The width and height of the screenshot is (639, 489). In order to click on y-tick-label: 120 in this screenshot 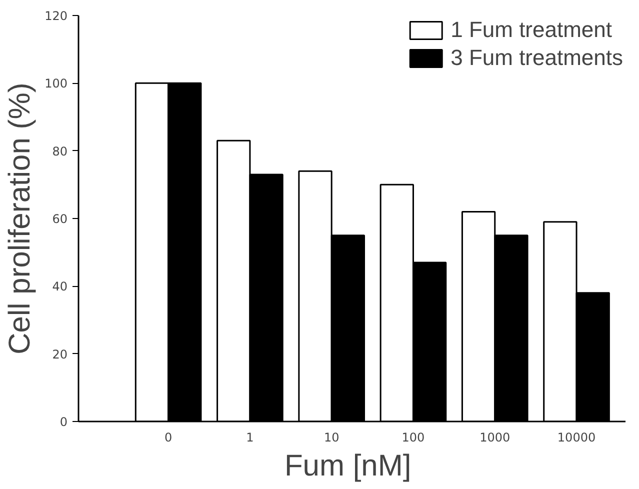, I will do `click(56, 16)`.